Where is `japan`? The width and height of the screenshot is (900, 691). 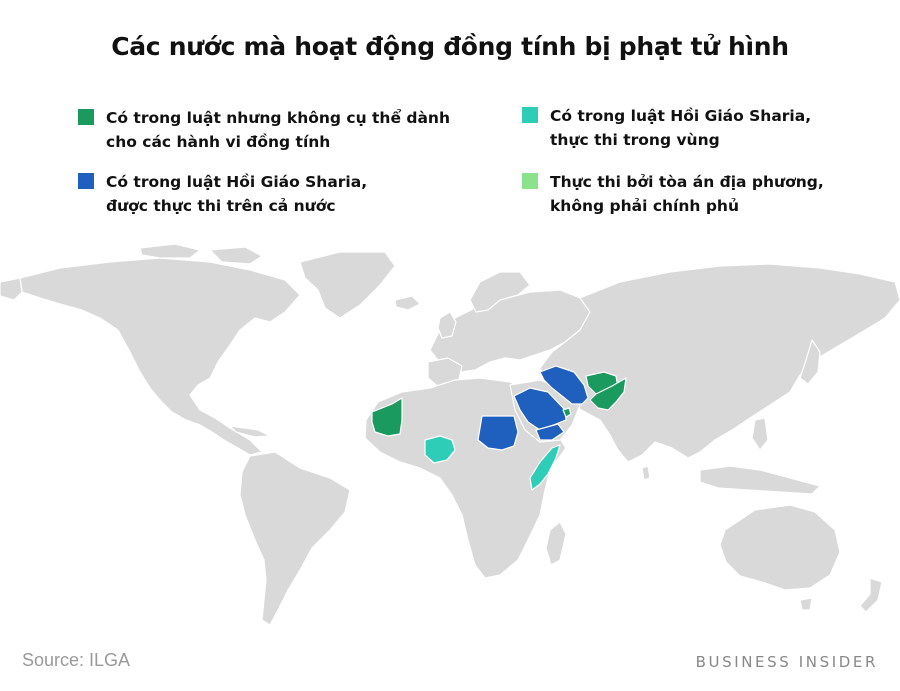
japan is located at coordinates (810, 362).